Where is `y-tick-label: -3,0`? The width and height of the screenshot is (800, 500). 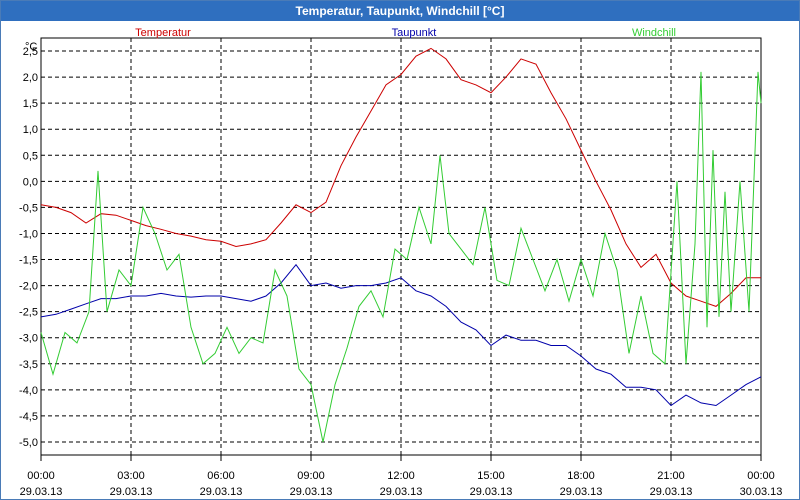 y-tick-label: -3,0 is located at coordinates (28, 339).